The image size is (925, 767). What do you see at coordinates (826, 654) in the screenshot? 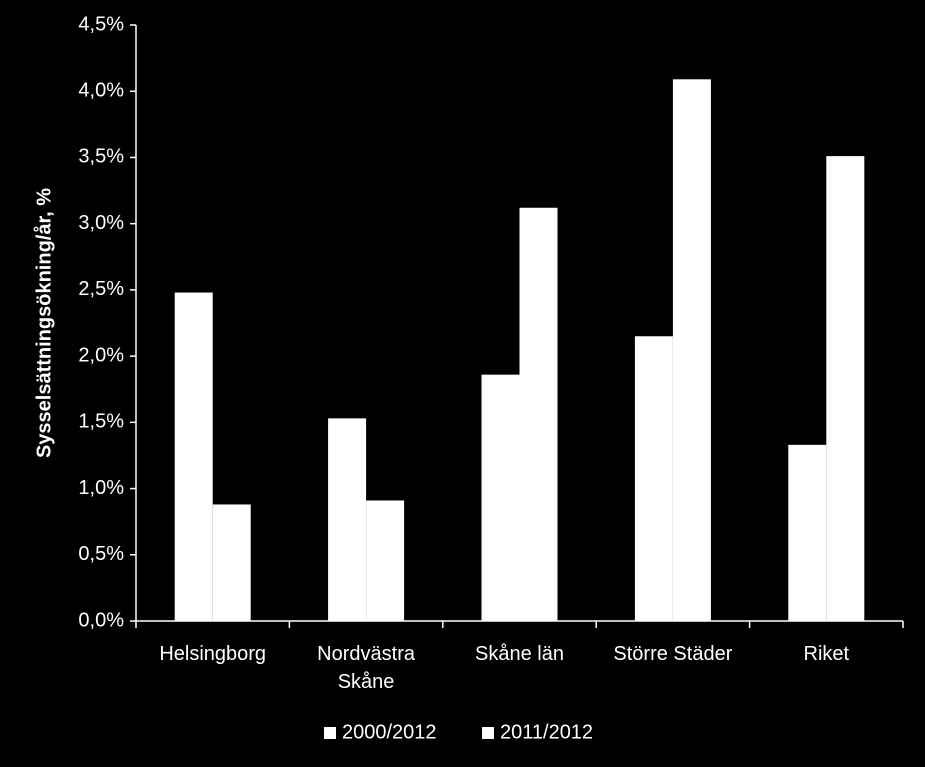
I see `x-tick-label: Riket` at bounding box center [826, 654].